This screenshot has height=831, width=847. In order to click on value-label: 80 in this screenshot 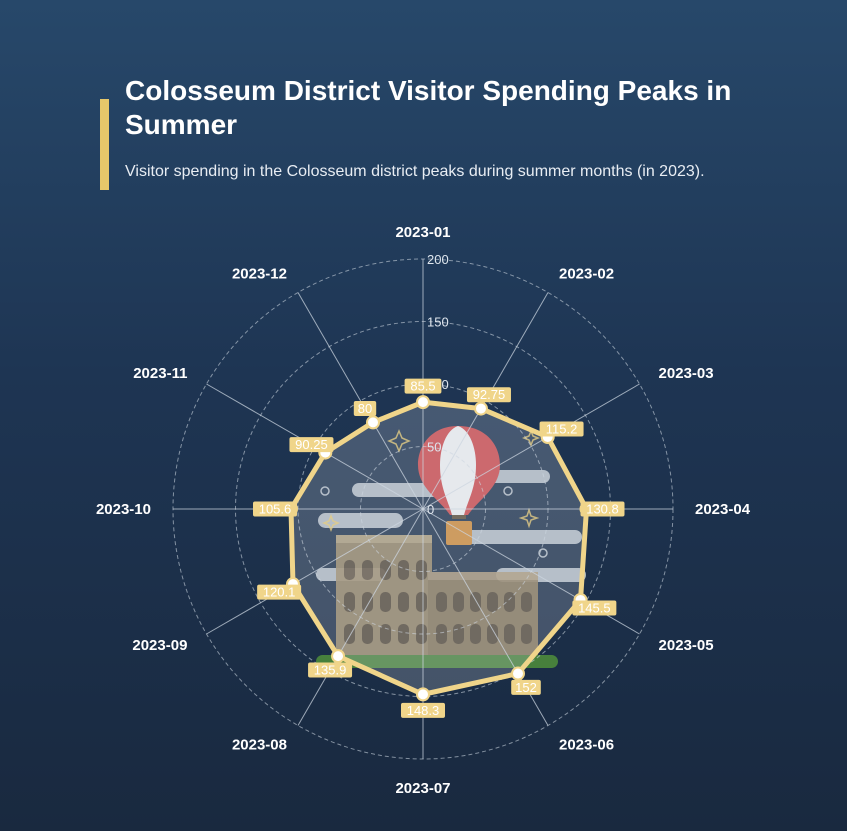, I will do `click(365, 409)`.